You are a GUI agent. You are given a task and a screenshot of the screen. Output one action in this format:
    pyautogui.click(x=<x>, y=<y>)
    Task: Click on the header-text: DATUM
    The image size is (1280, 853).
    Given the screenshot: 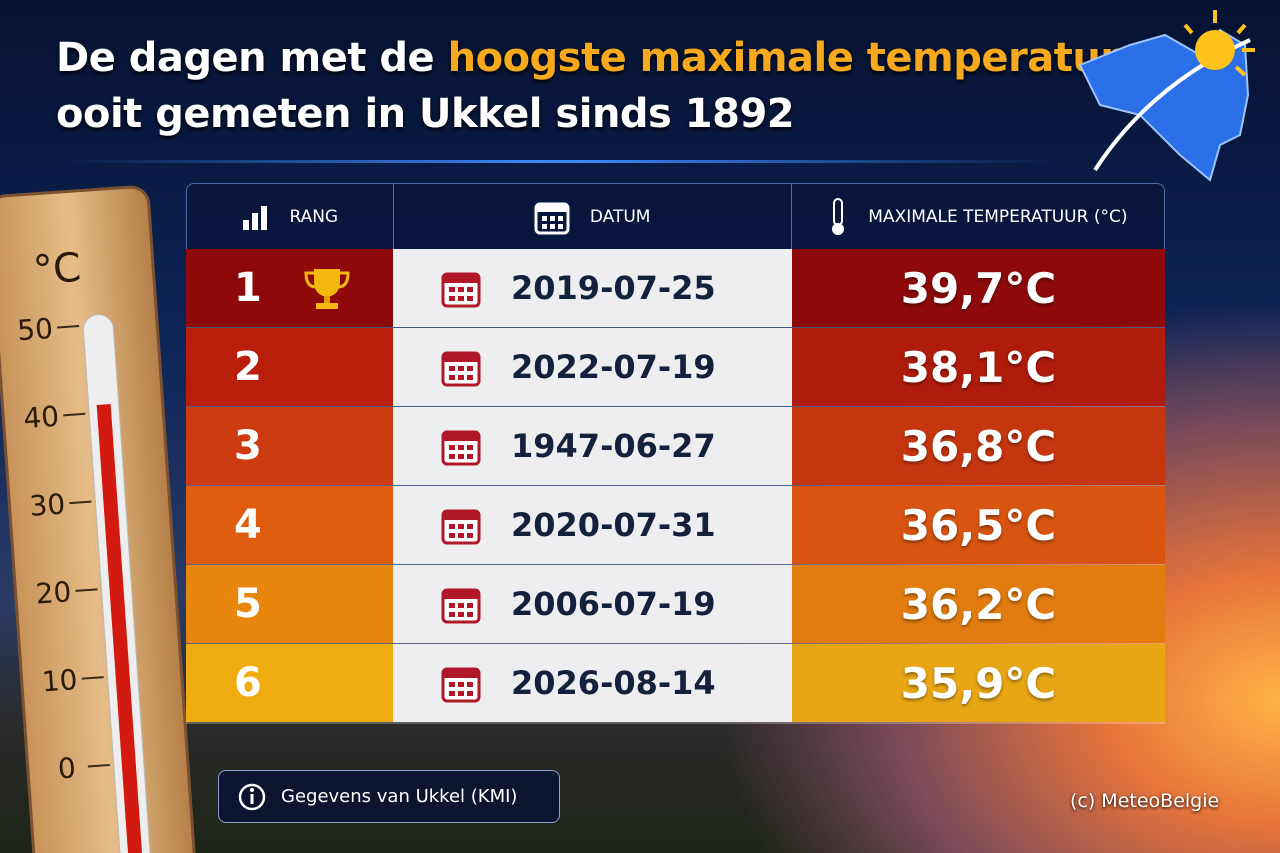 What is the action you would take?
    pyautogui.click(x=620, y=216)
    